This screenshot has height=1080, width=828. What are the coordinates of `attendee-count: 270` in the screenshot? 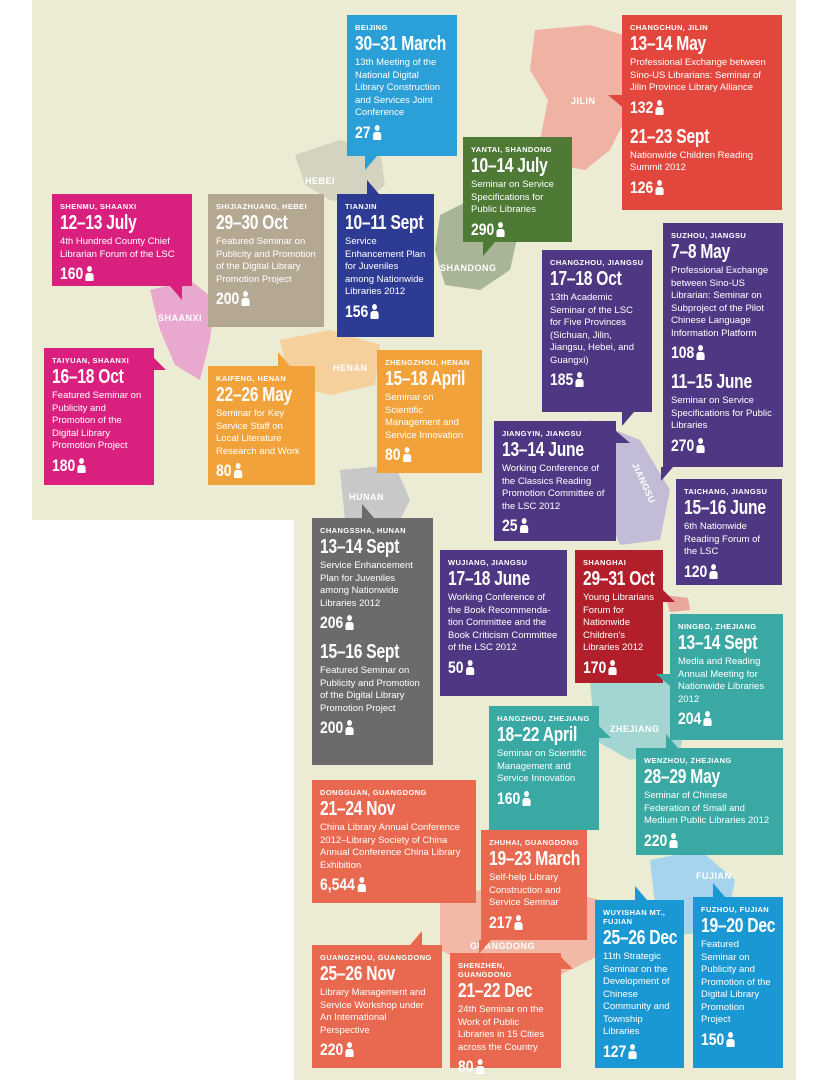 It's located at (713, 445).